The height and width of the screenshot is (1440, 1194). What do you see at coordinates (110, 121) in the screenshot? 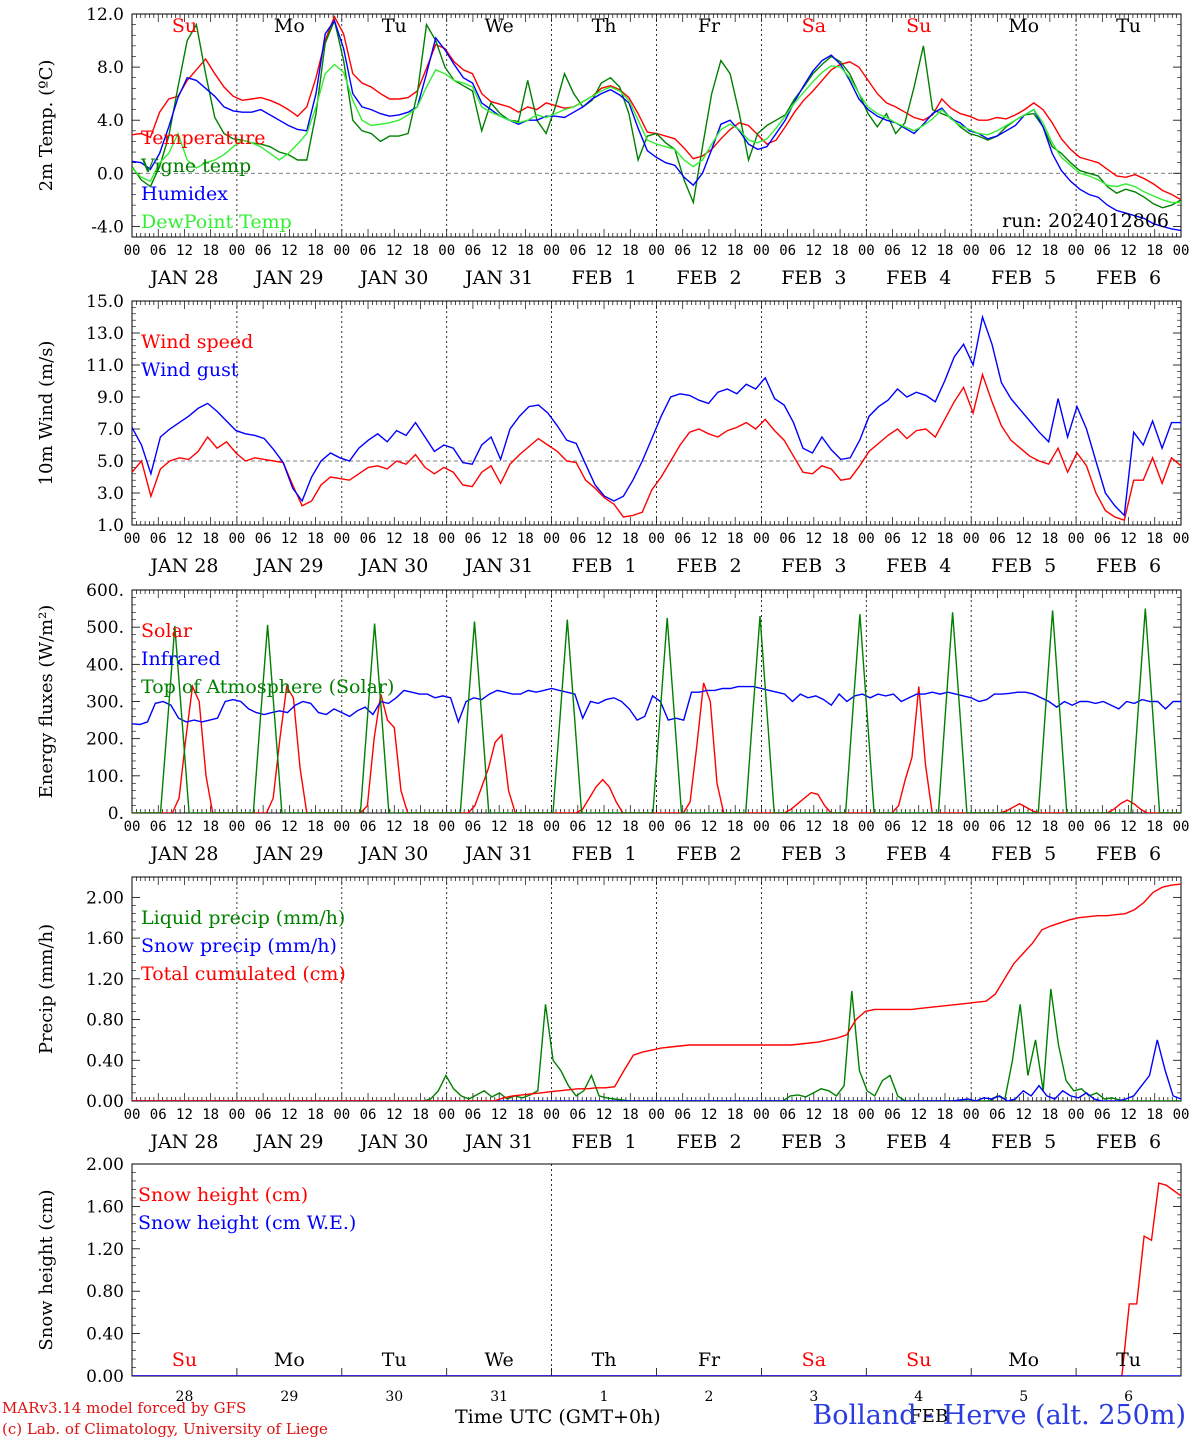
I see `y-tick-label: 4.0` at bounding box center [110, 121].